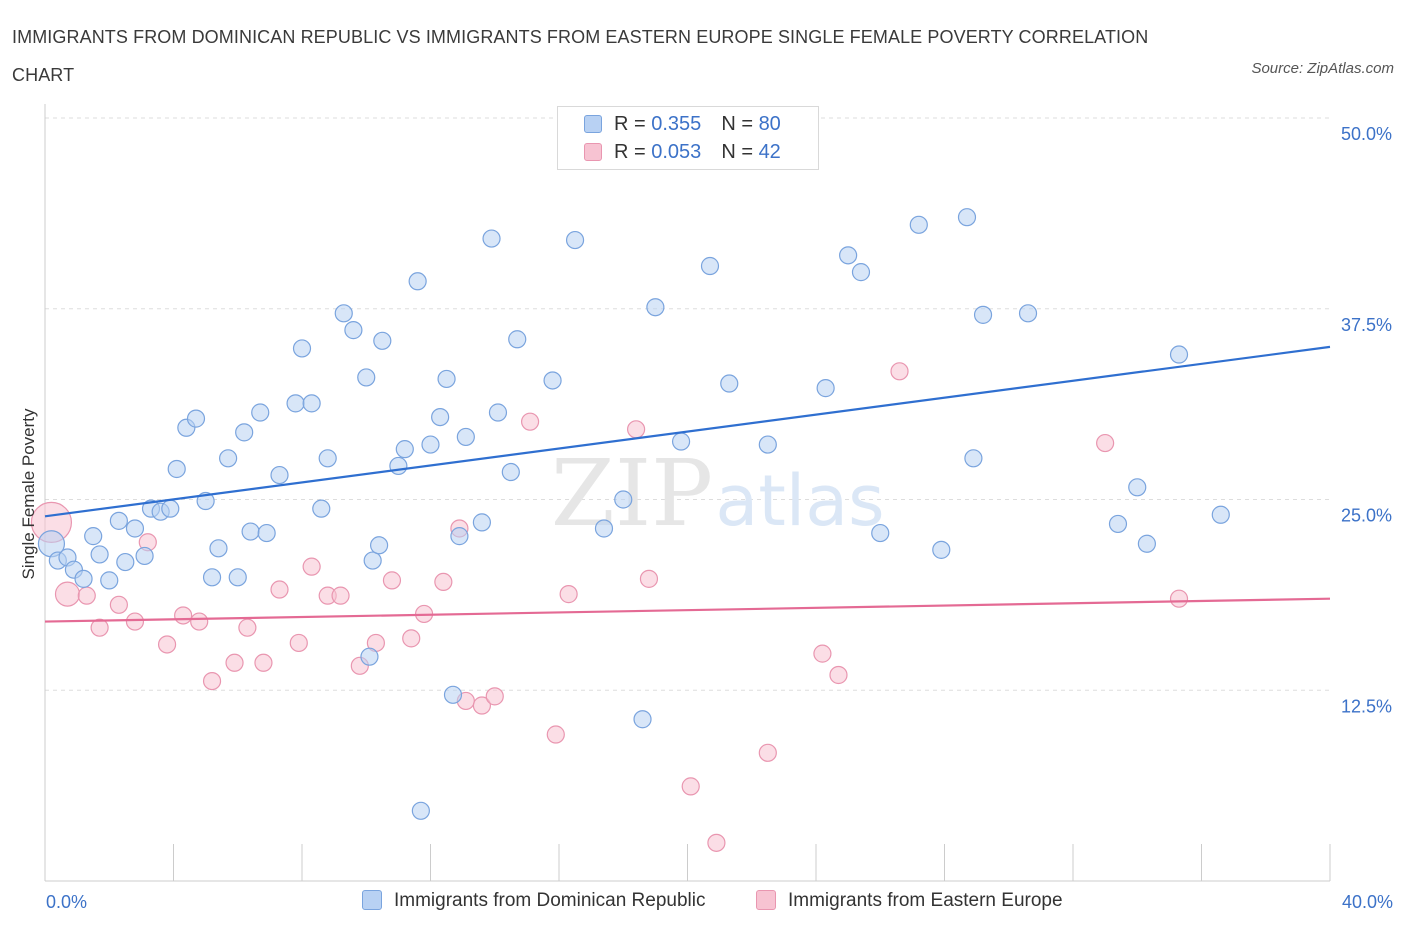 The width and height of the screenshot is (1406, 930). Describe the element at coordinates (1367, 902) in the screenshot. I see `x-tick-label: 40.0%` at that location.